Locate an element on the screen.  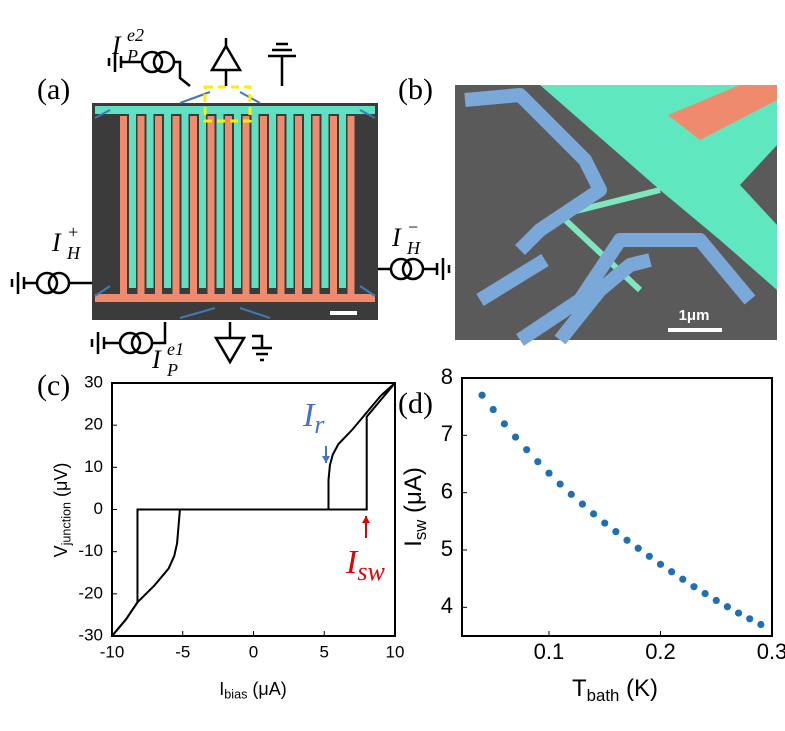
y-tick-label: 8 is located at coordinates (447, 376).